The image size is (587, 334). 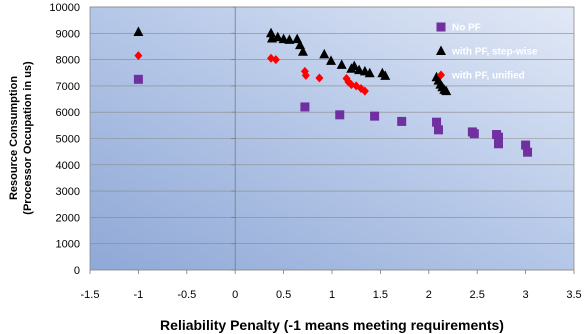 I want to click on series-with-pf-step-wise, so click(x=292, y=61).